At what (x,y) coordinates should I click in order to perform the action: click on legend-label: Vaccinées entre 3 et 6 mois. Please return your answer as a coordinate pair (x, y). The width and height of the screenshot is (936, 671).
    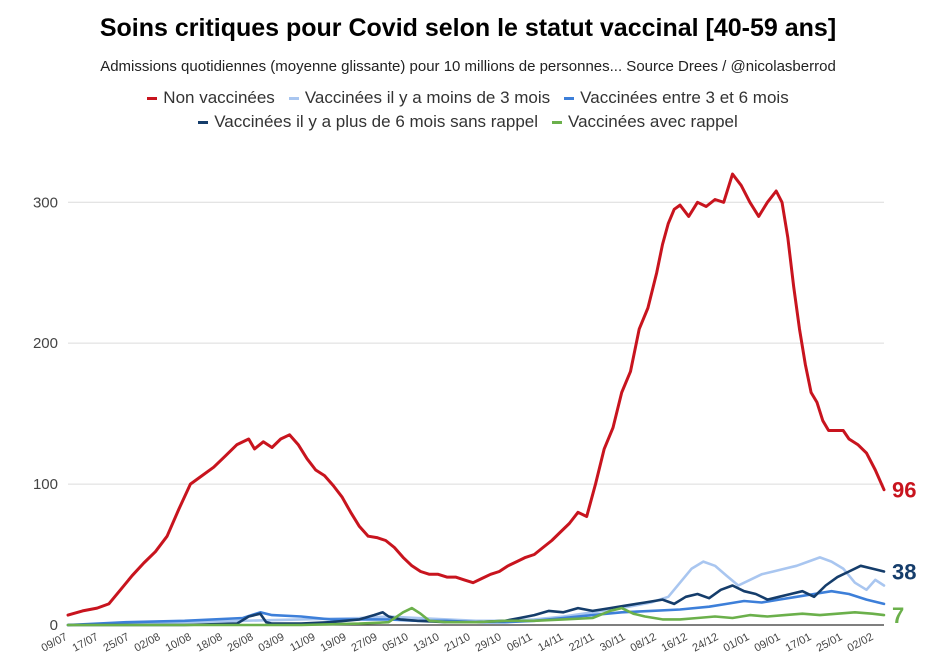
    Looking at the image, I should click on (684, 97).